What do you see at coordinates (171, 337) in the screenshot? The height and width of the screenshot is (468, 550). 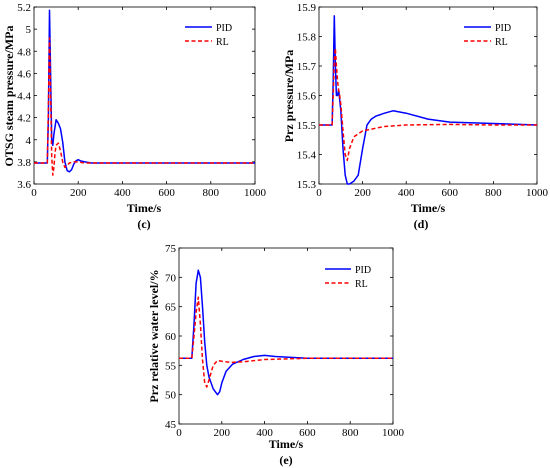 I see `y-tick-label: 60` at bounding box center [171, 337].